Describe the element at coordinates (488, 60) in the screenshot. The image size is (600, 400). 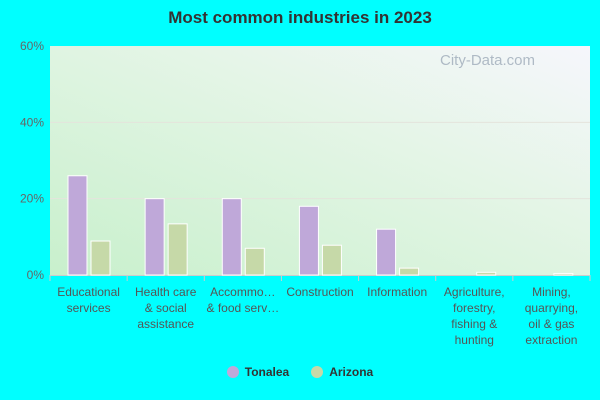
I see `watermark: City-Data.com` at that location.